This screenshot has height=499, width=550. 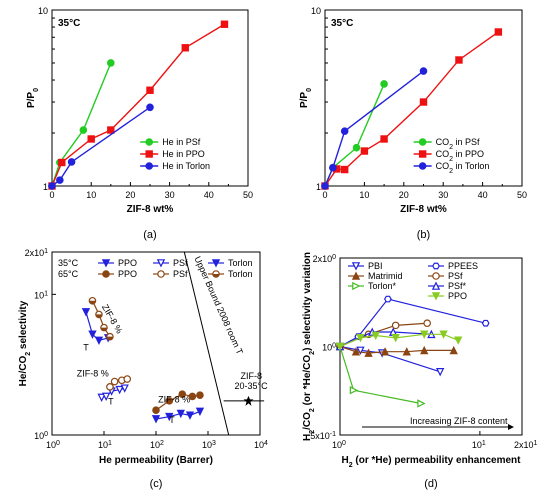 I want to click on x-tick-label: 10⁰, so click(x=53, y=445).